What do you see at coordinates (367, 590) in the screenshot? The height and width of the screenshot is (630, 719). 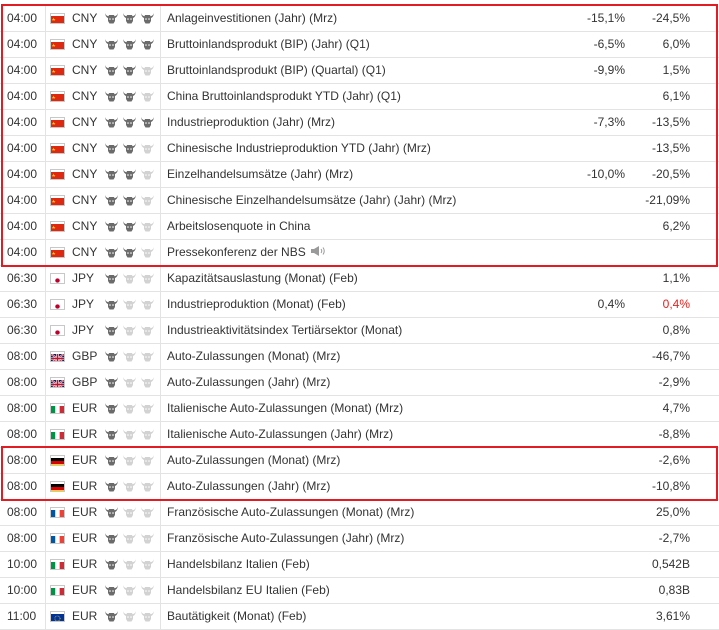 I see `event-name: Handelsbilanz EU Italien (Feb)` at bounding box center [367, 590].